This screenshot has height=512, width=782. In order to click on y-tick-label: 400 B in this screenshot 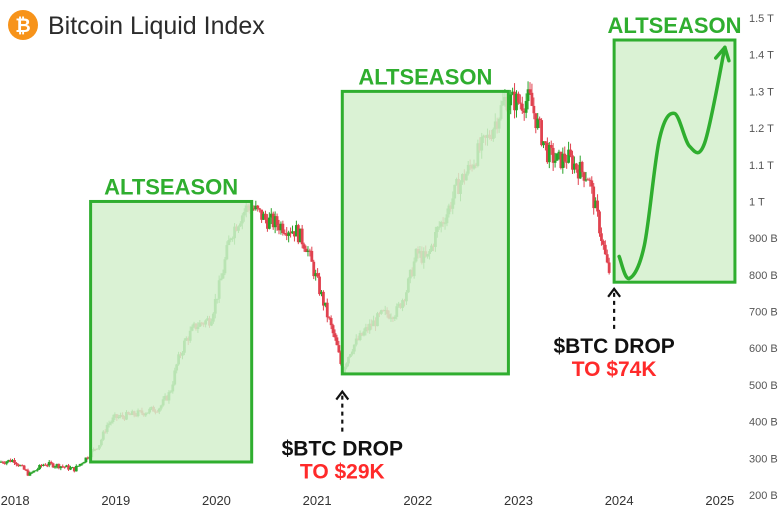, I will do `click(763, 423)`.